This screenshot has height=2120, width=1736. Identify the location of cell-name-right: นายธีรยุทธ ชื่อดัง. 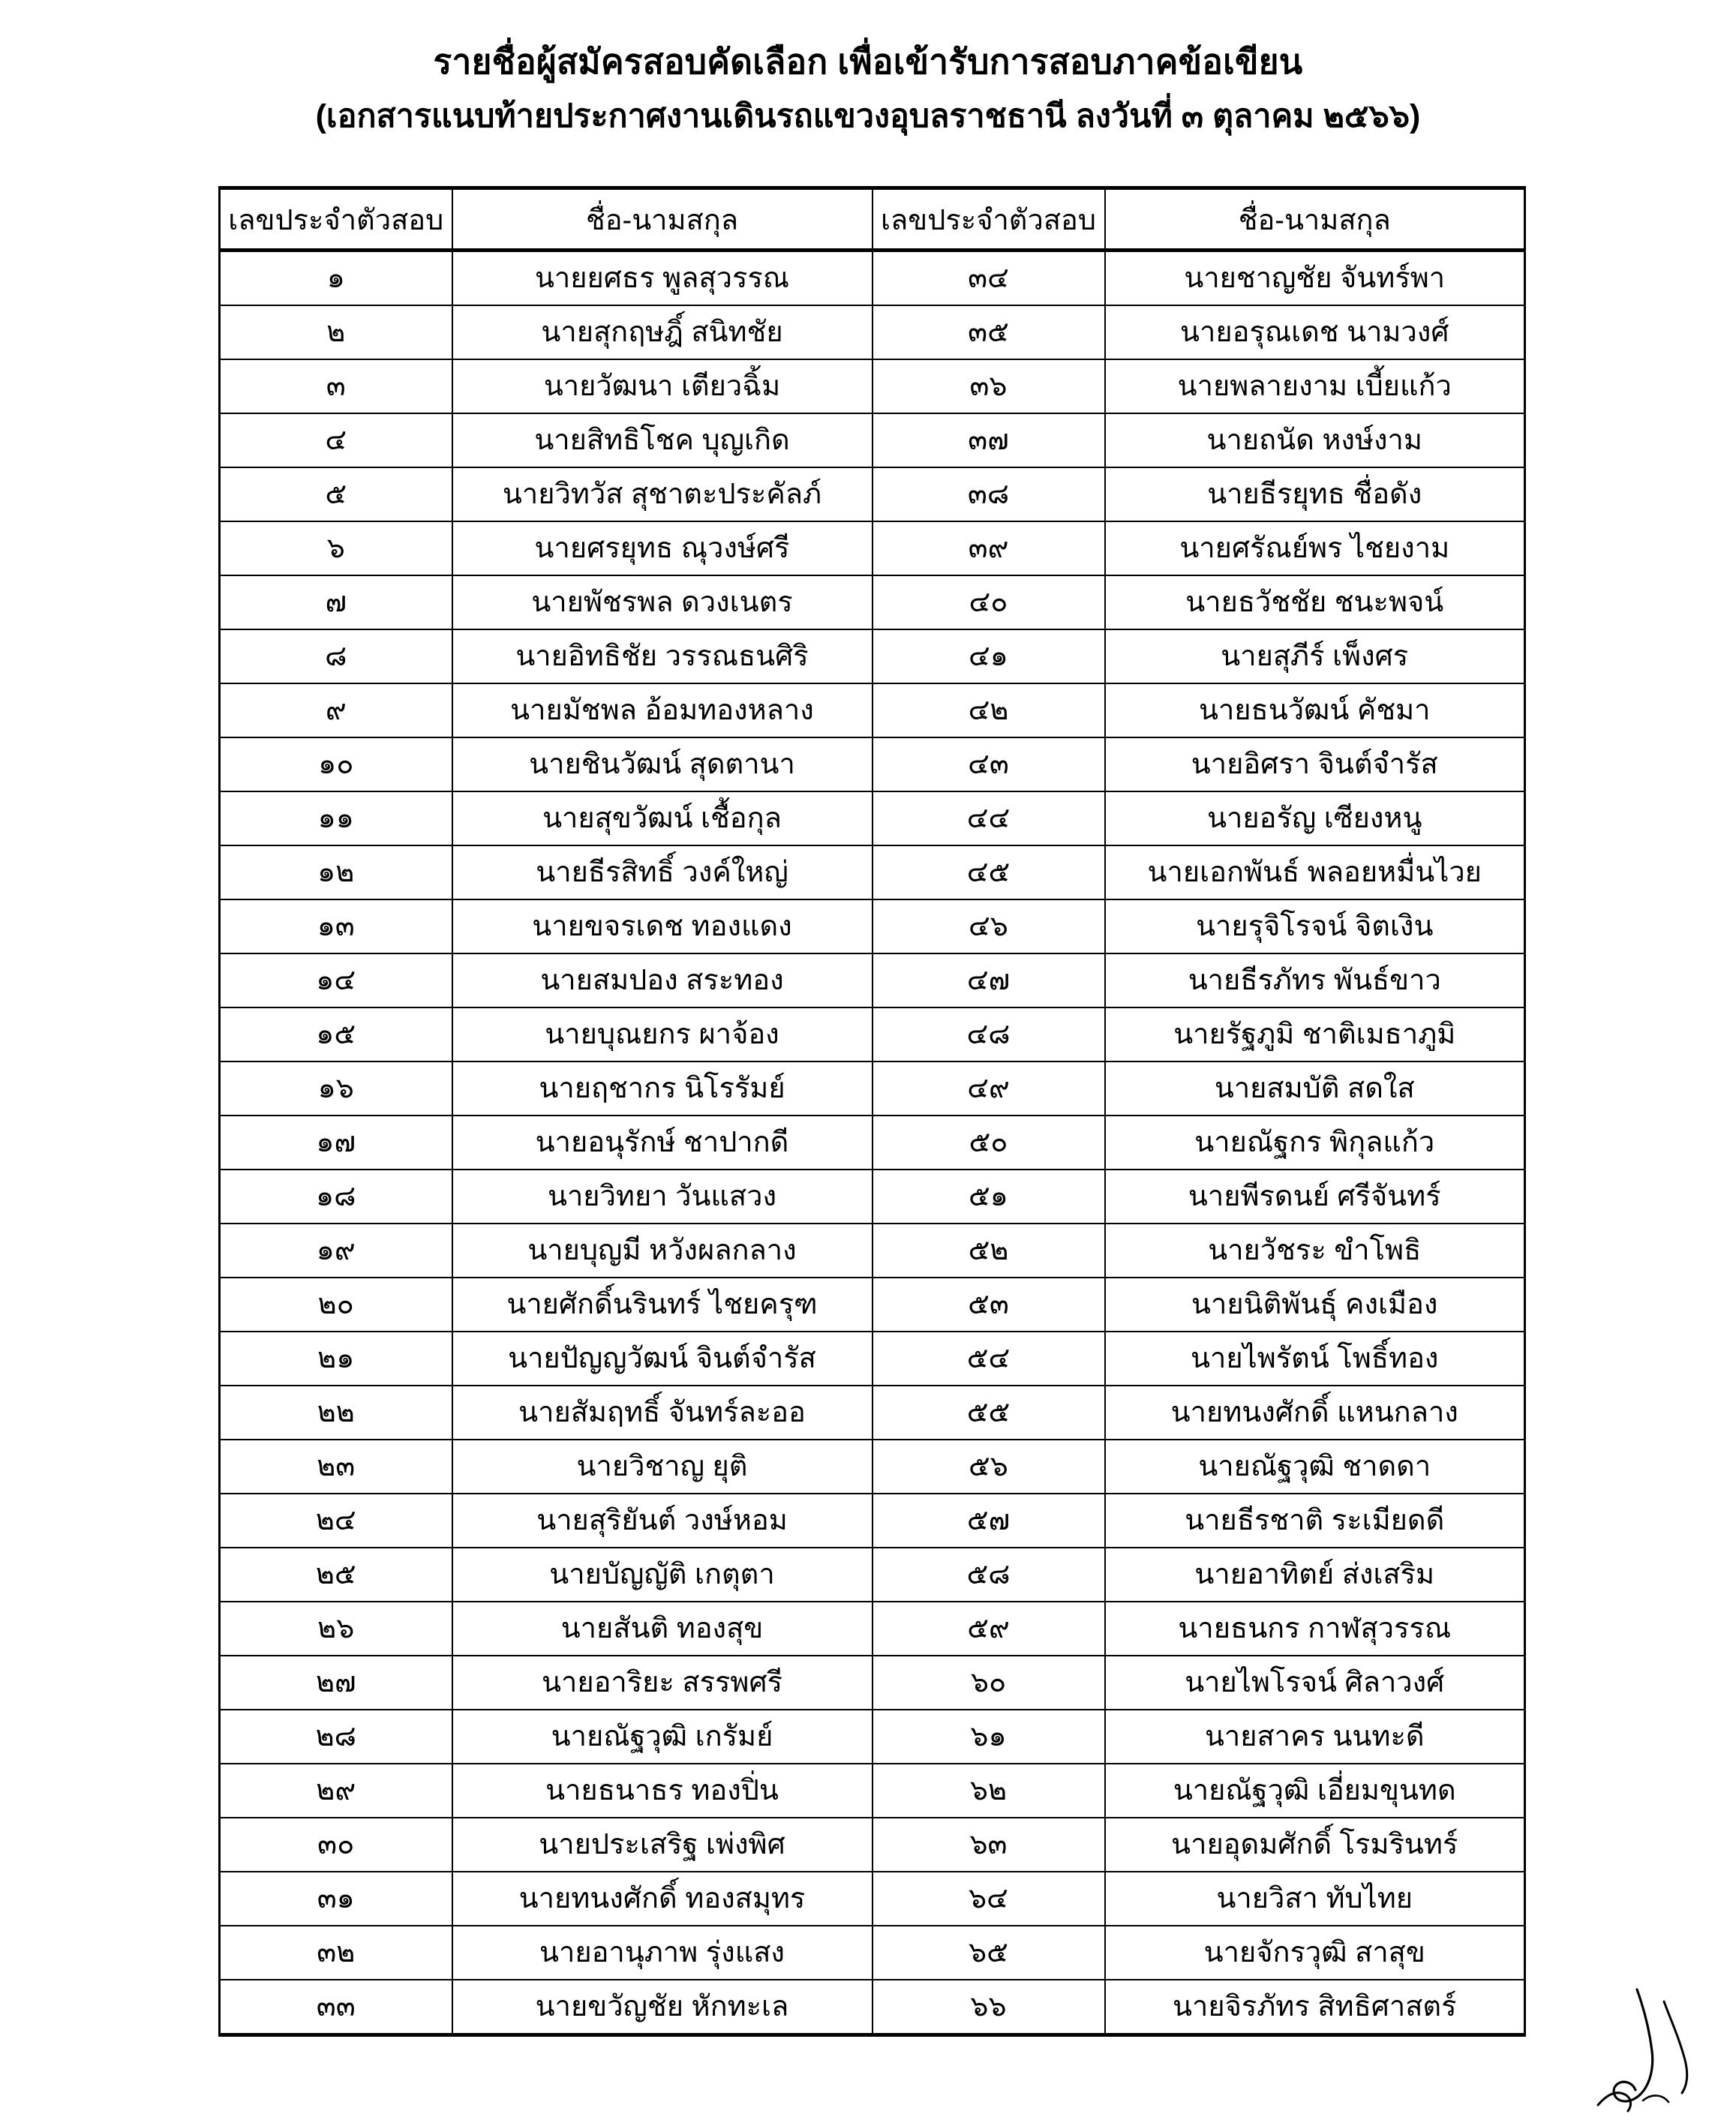
(1315, 494).